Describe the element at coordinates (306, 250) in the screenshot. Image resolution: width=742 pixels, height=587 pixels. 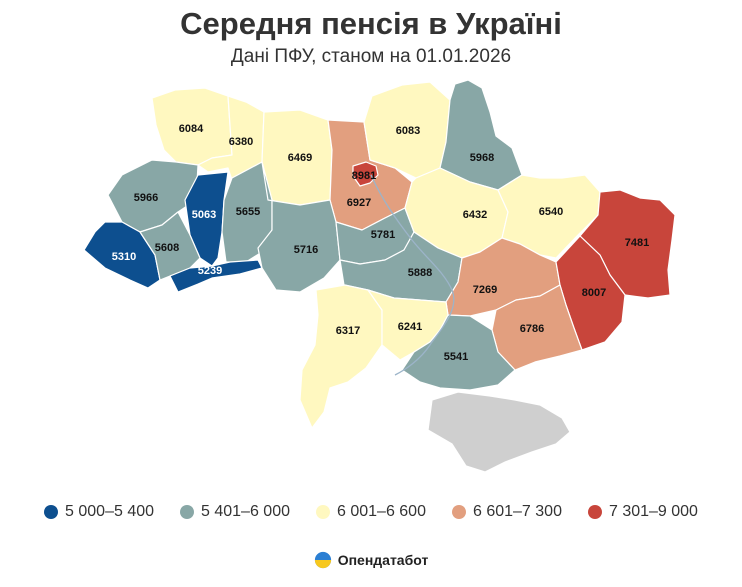
I see `region-value-label-vinnytsia: 5716` at that location.